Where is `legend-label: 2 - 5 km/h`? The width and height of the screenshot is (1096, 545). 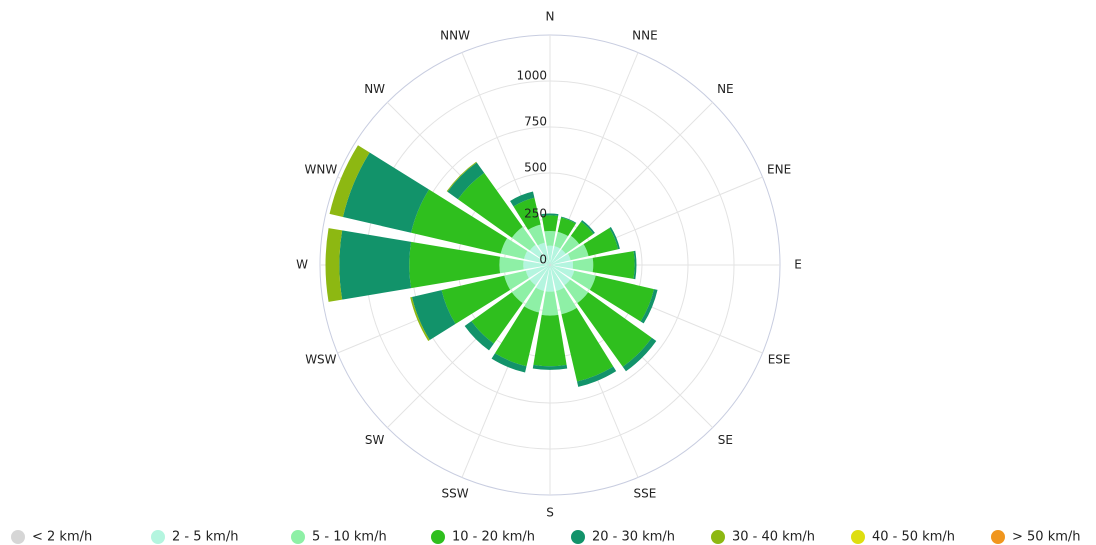
legend-label: 2 - 5 km/h is located at coordinates (205, 537).